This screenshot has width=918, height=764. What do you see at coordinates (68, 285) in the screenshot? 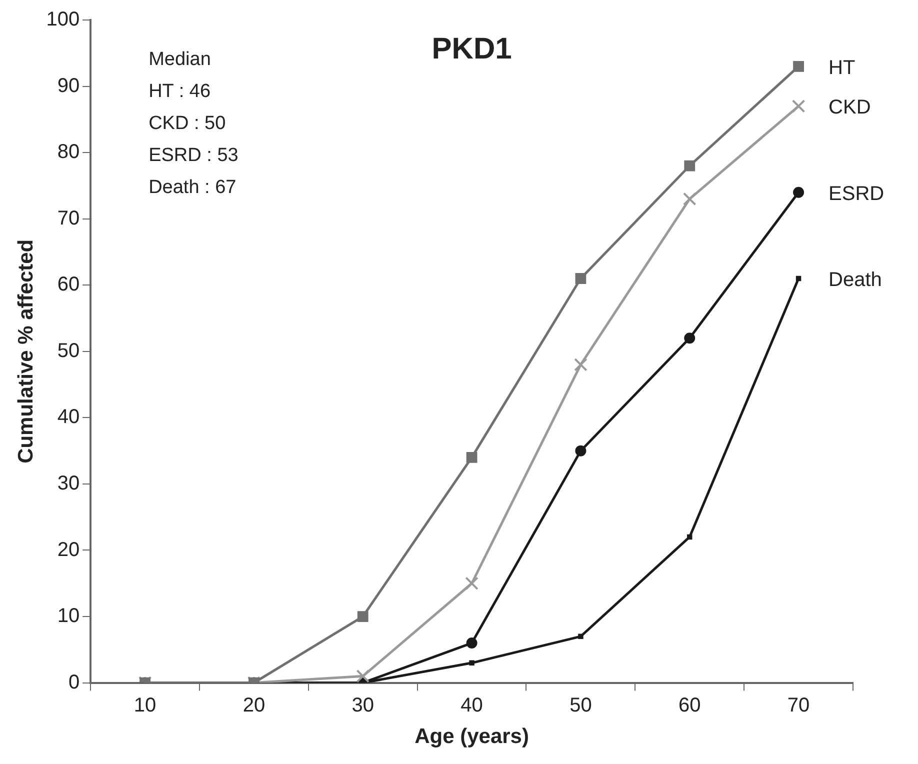
I see `y-tick-label: 60` at bounding box center [68, 285].